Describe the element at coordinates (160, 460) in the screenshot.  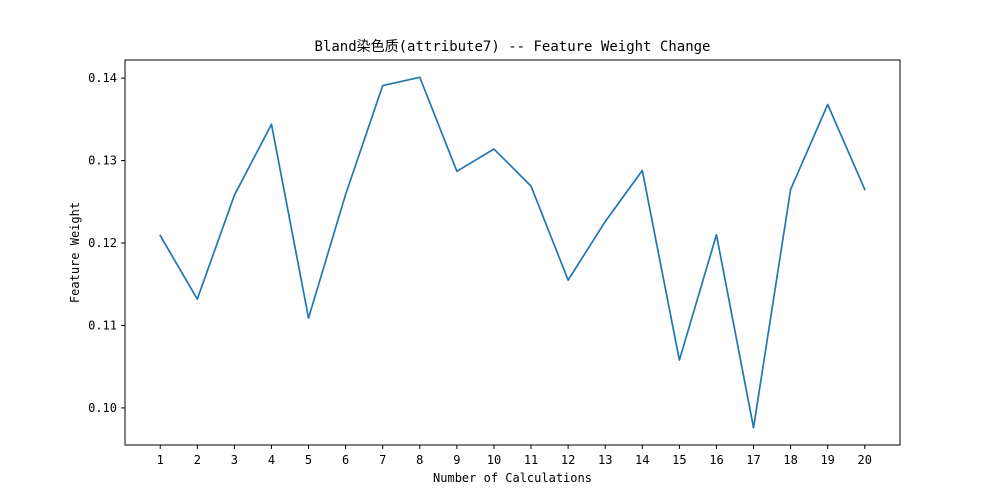
I see `x-tick-label: 1` at that location.